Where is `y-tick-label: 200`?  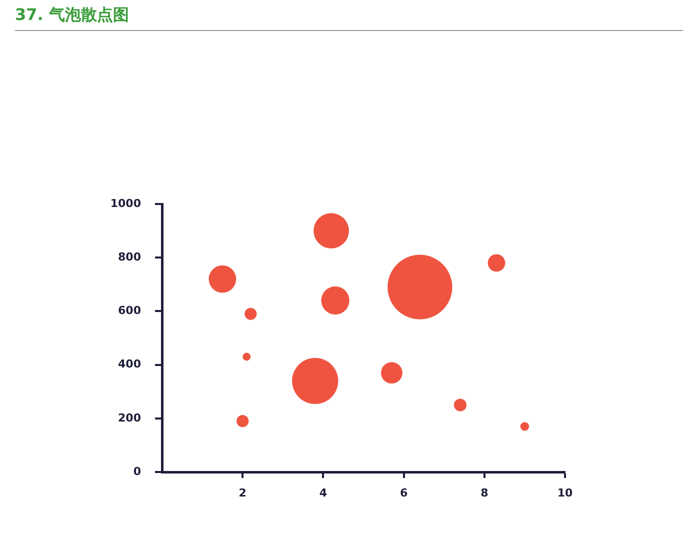
y-tick-label: 200 is located at coordinates (130, 417).